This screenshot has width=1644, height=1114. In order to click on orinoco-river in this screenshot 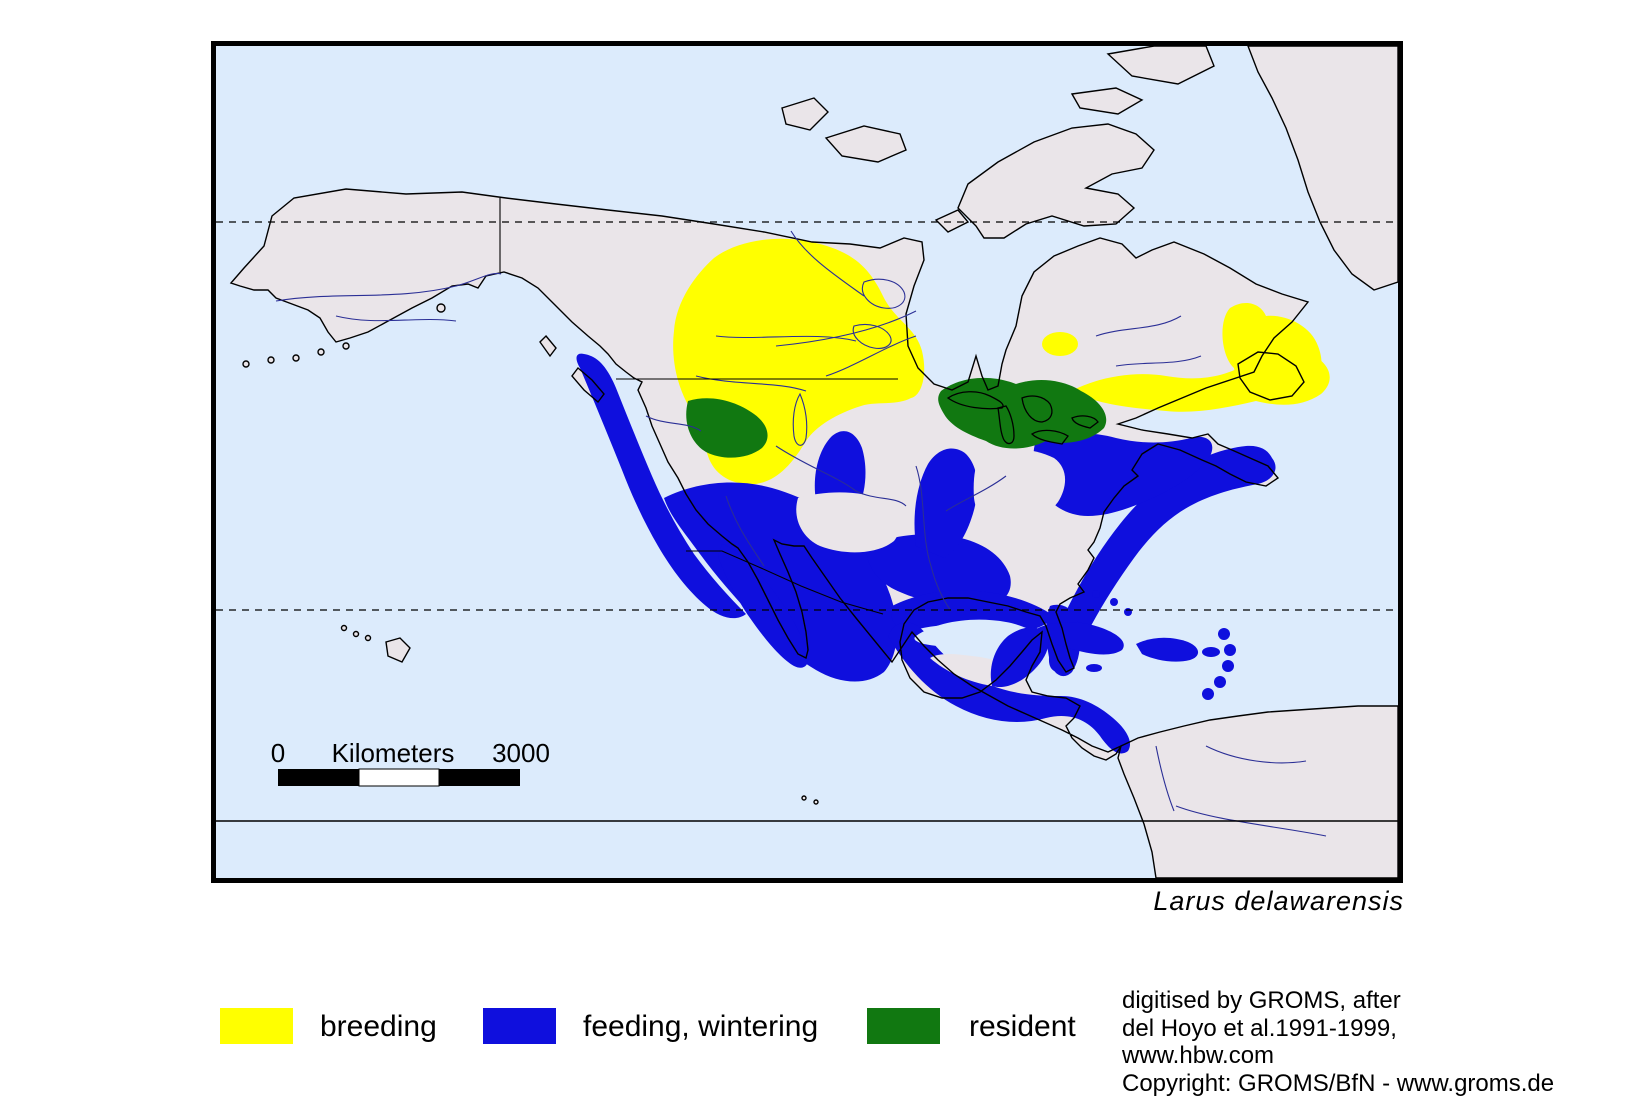, I will do `click(1256, 754)`.